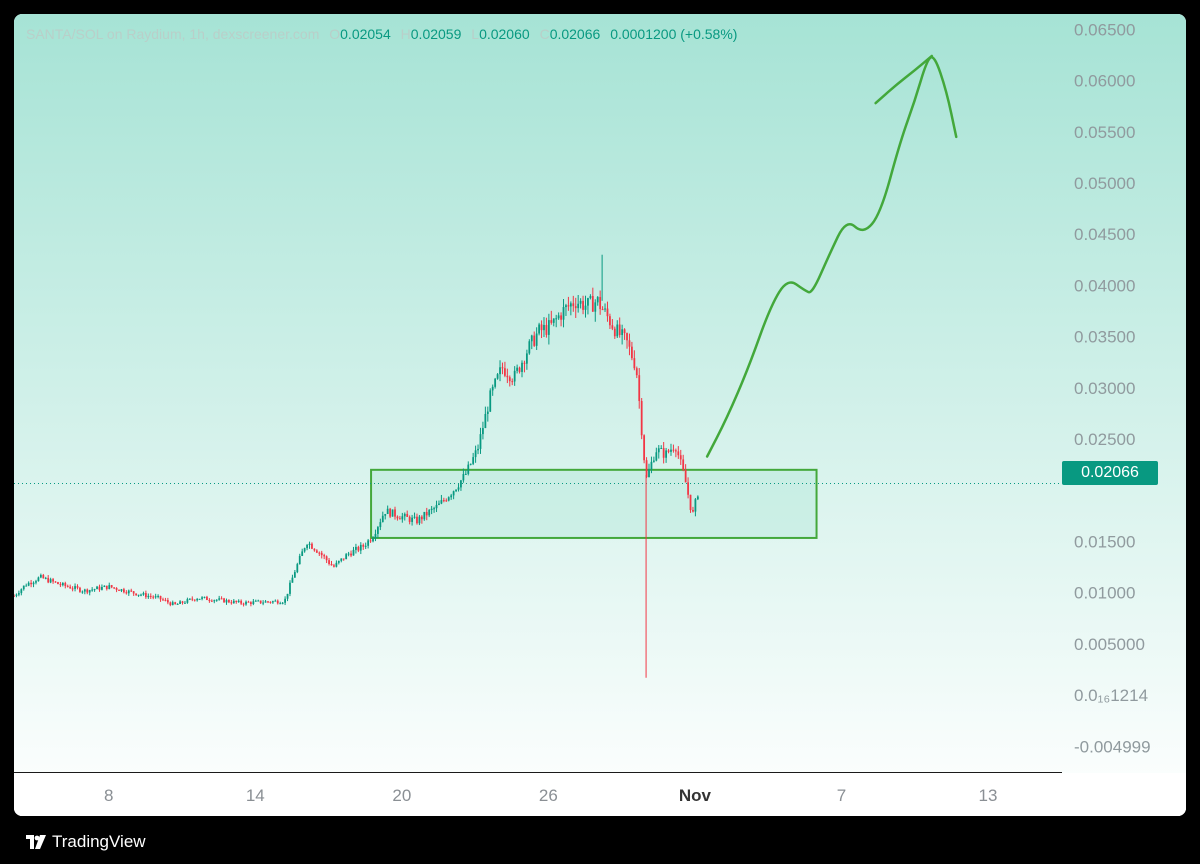 The height and width of the screenshot is (864, 1200). I want to click on x-tick-label: 26, so click(548, 795).